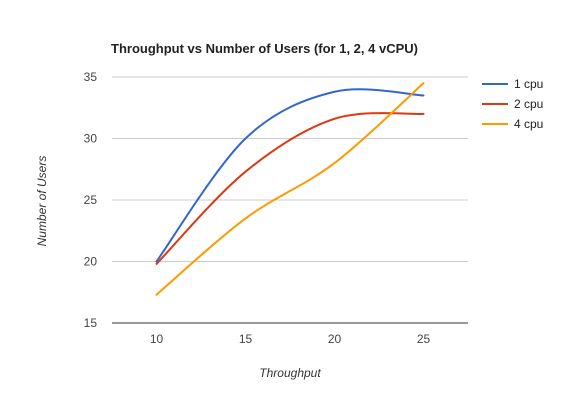 The width and height of the screenshot is (580, 400). I want to click on y-tick-label: 35, so click(91, 77).